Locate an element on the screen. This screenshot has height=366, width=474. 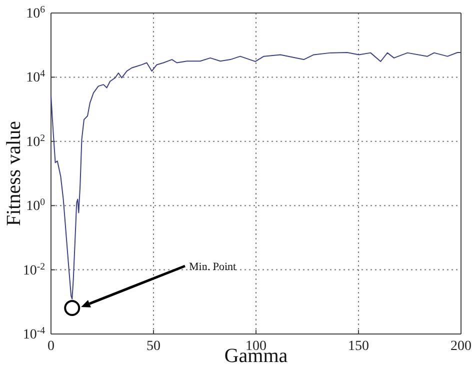
y-tick-label: 10$^{-2}$ is located at coordinates (34, 269).